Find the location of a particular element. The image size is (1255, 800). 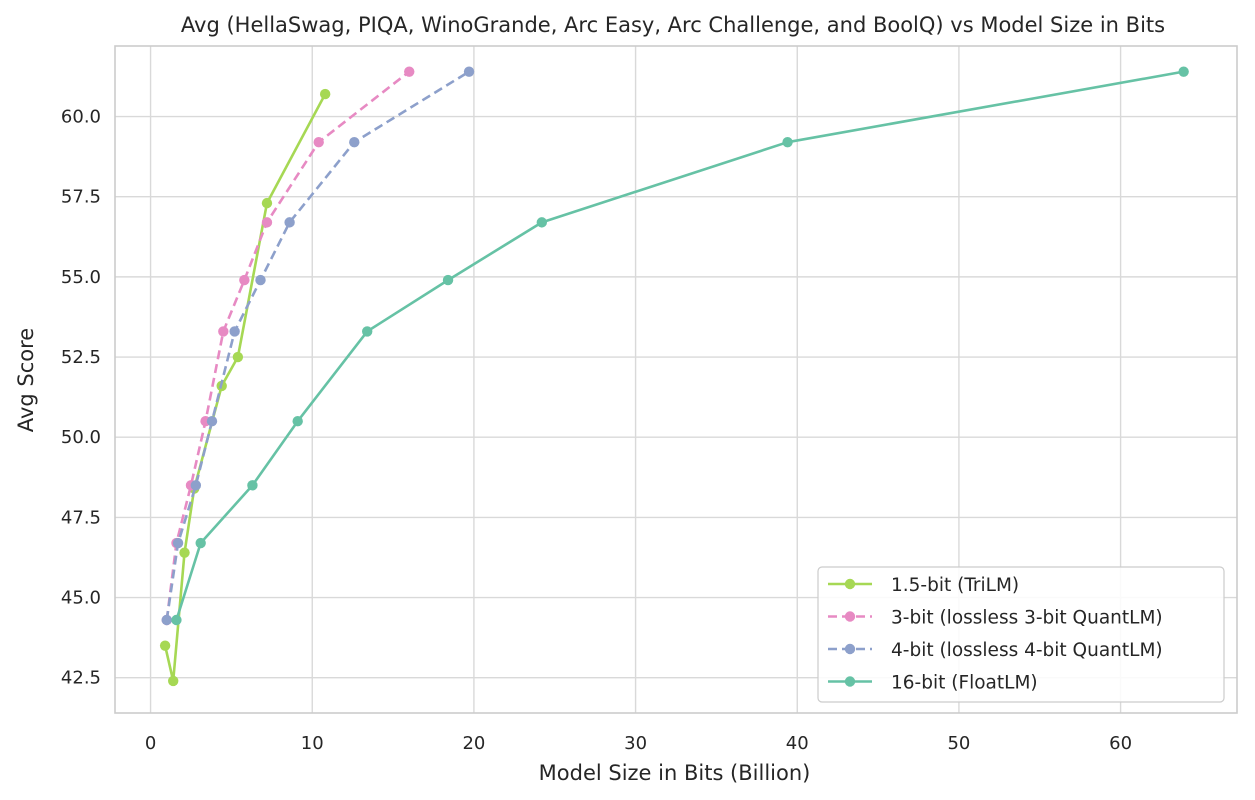

y-tick-label: 45.0 is located at coordinates (81, 598).